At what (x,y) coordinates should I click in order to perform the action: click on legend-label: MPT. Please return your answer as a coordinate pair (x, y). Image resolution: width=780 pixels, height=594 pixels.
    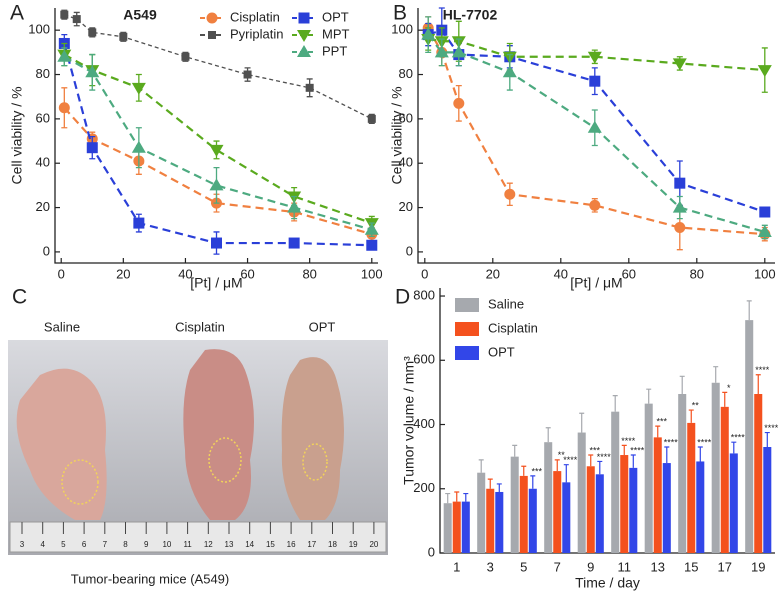
    Looking at the image, I should click on (336, 33).